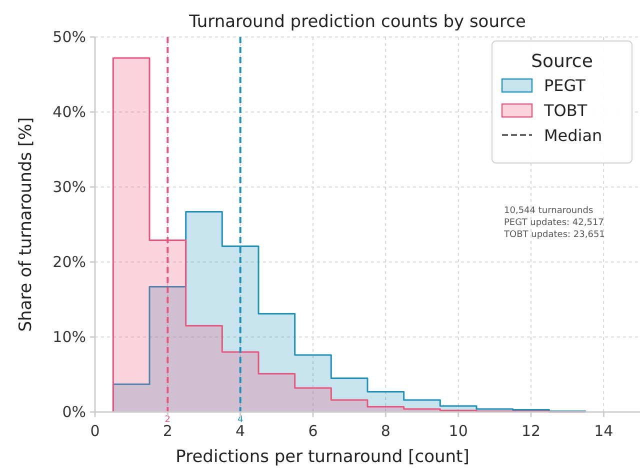 The image size is (640, 470). What do you see at coordinates (69, 337) in the screenshot?
I see `y-tick-label: 10%` at bounding box center [69, 337].